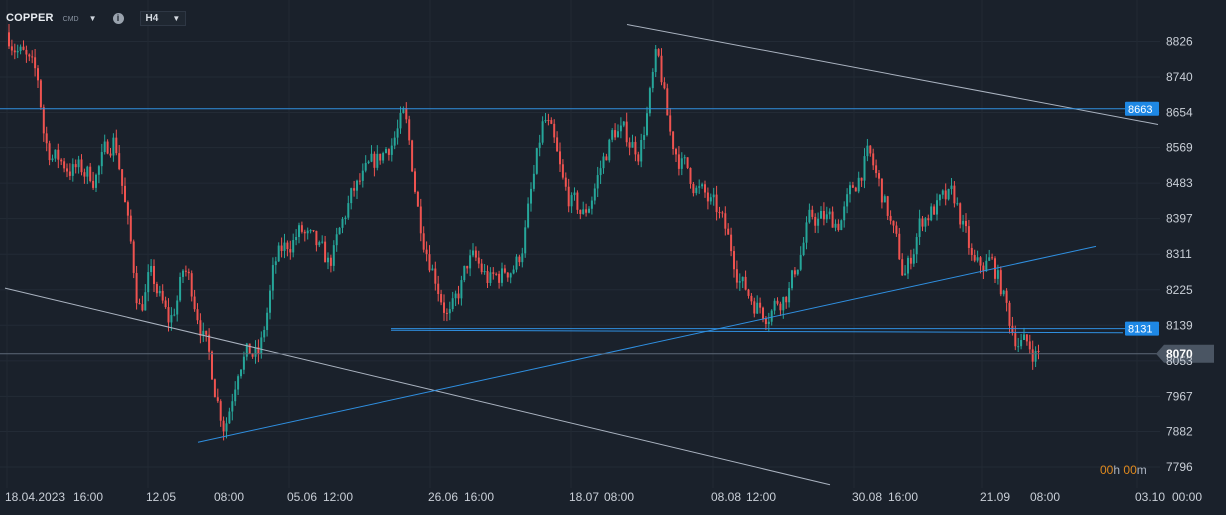 This screenshot has height=515, width=1226. I want to click on x-tick-label: 12:00, so click(761, 497).